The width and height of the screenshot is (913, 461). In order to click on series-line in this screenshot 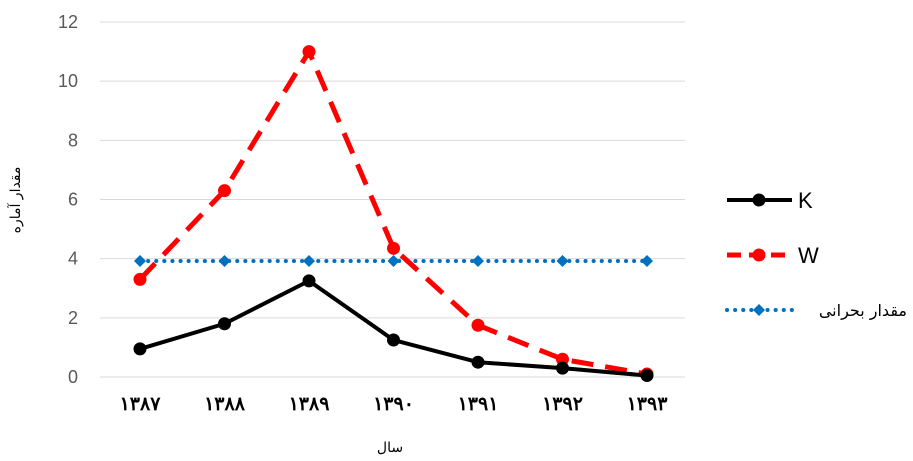, I will do `click(393, 328)`.